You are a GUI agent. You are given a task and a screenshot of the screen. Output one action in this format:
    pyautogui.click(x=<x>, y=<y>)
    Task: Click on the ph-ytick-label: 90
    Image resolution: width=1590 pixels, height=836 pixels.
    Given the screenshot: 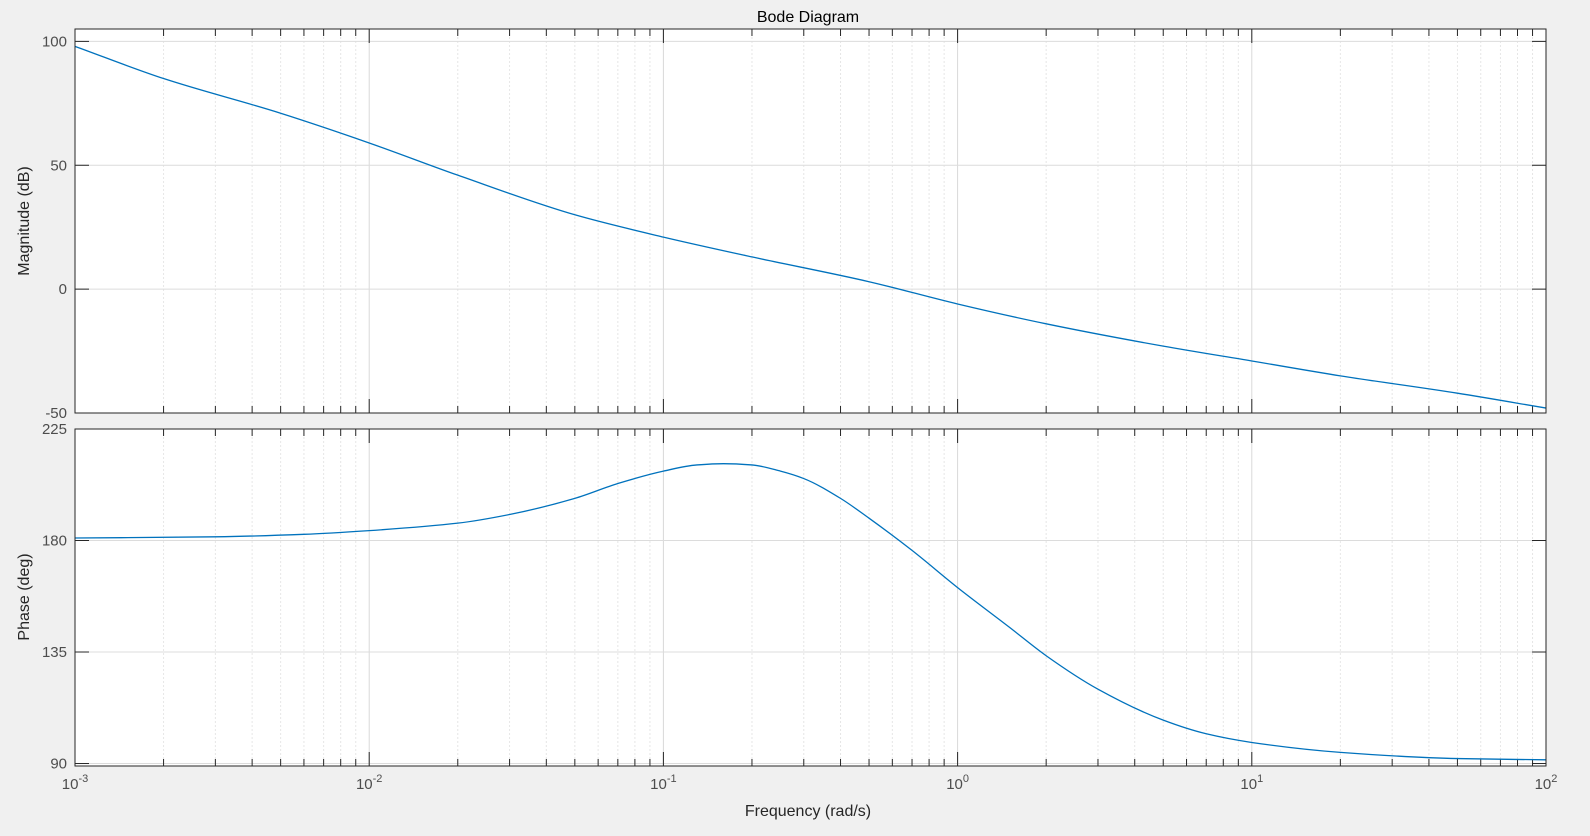 What is the action you would take?
    pyautogui.click(x=58, y=764)
    